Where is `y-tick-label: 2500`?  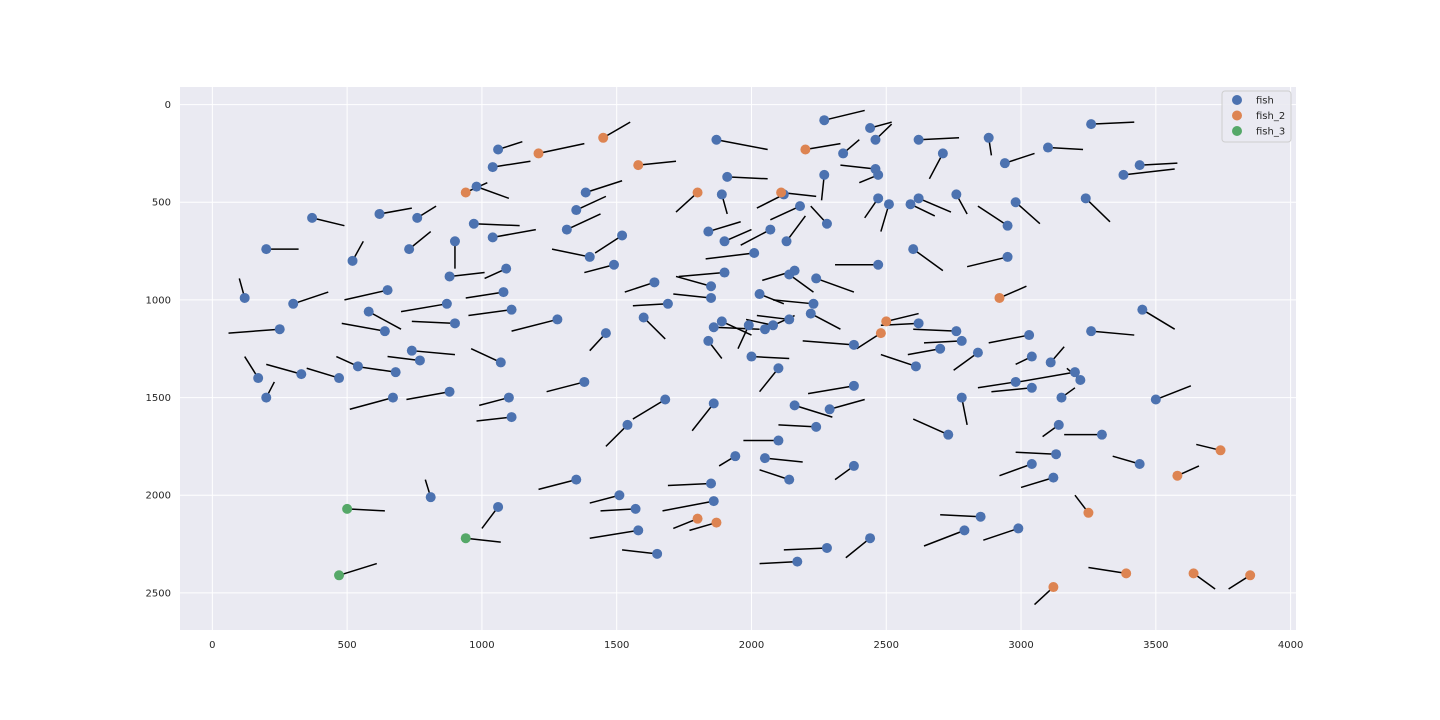 y-tick-label: 2500 is located at coordinates (158, 593).